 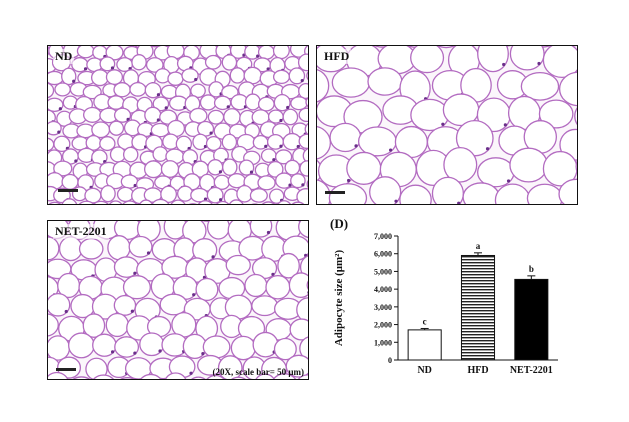 I want to click on x-tick-label: NET-2201, so click(x=531, y=370).